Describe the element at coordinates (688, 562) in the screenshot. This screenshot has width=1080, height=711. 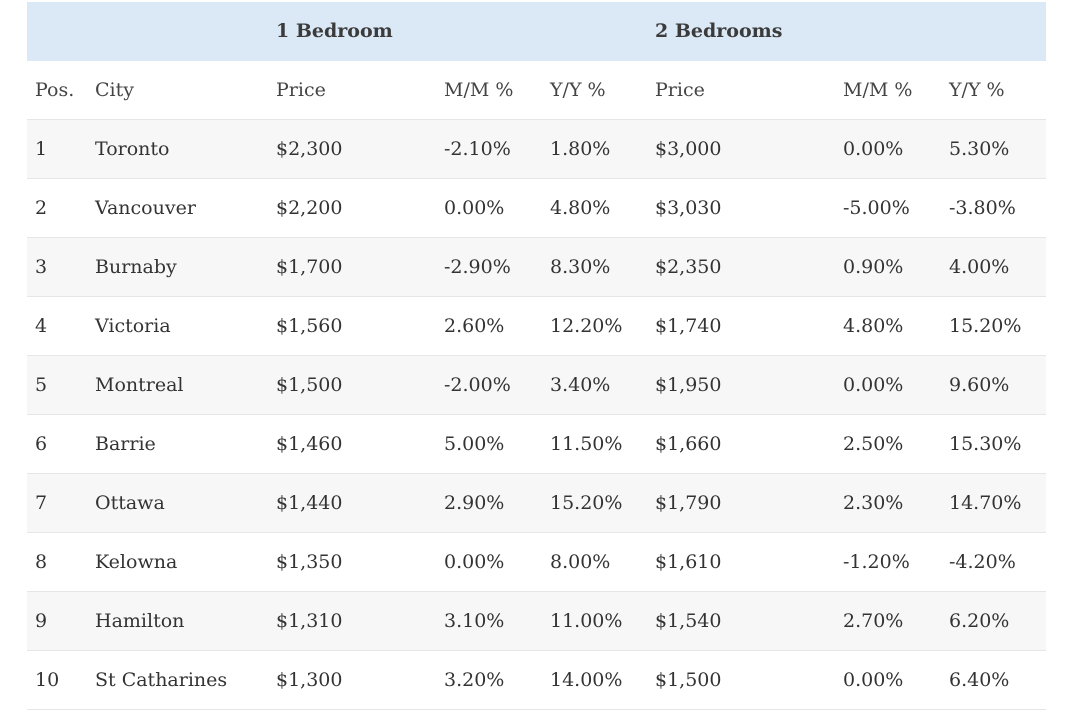
I see `cell-price-2br: $1,610` at that location.